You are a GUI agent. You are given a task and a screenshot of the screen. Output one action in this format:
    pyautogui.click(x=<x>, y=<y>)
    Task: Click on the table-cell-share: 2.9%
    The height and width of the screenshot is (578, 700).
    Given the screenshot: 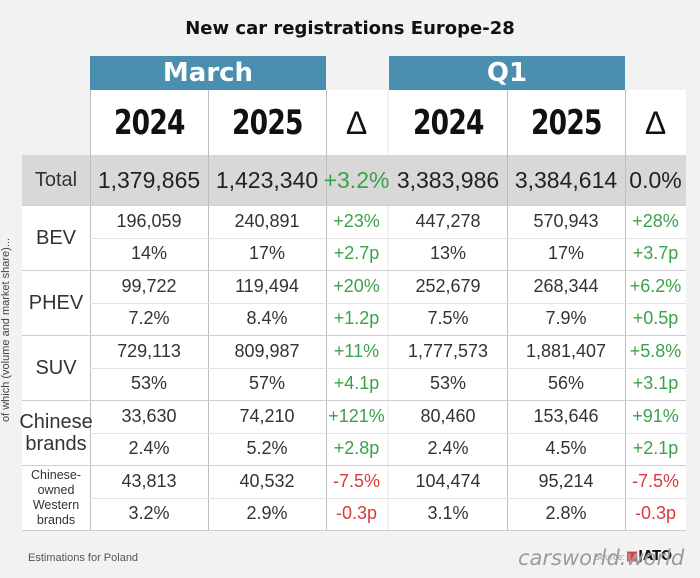 What is the action you would take?
    pyautogui.click(x=267, y=513)
    